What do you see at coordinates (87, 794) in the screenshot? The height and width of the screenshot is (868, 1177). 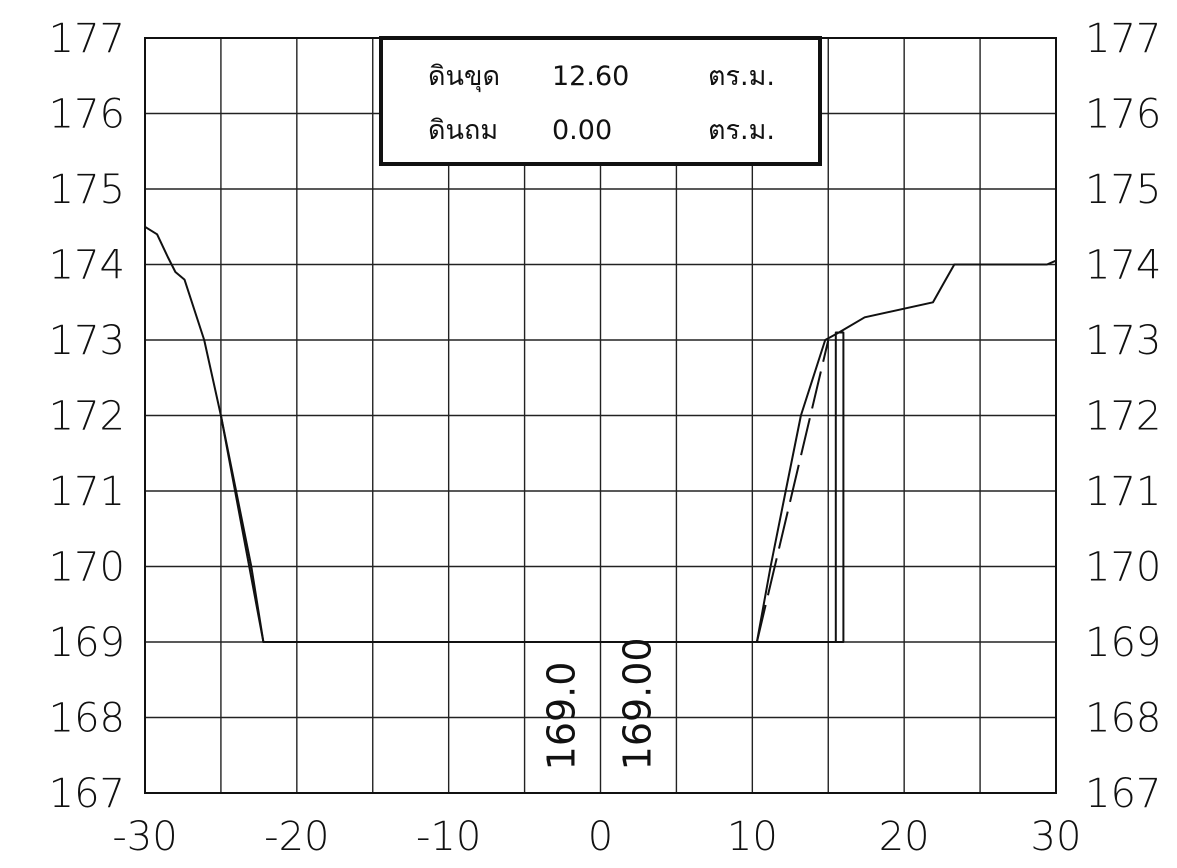 I see `y-tick-label-left: 167` at bounding box center [87, 794].